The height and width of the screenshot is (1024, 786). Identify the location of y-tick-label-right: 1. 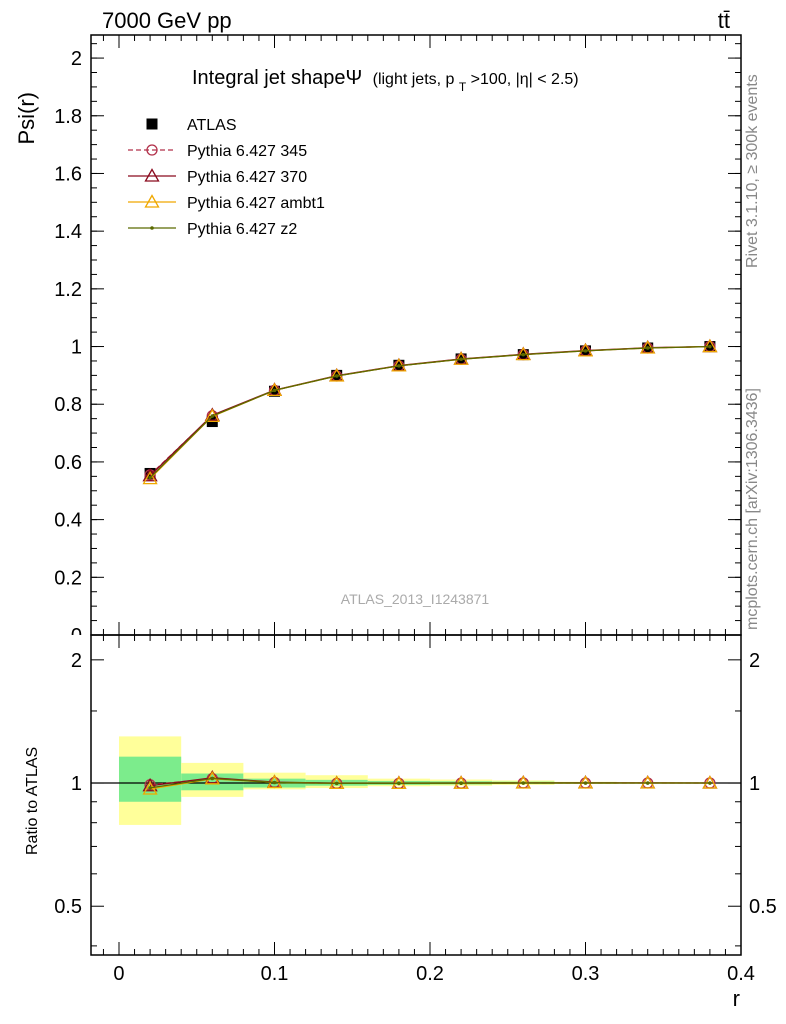
(754, 784).